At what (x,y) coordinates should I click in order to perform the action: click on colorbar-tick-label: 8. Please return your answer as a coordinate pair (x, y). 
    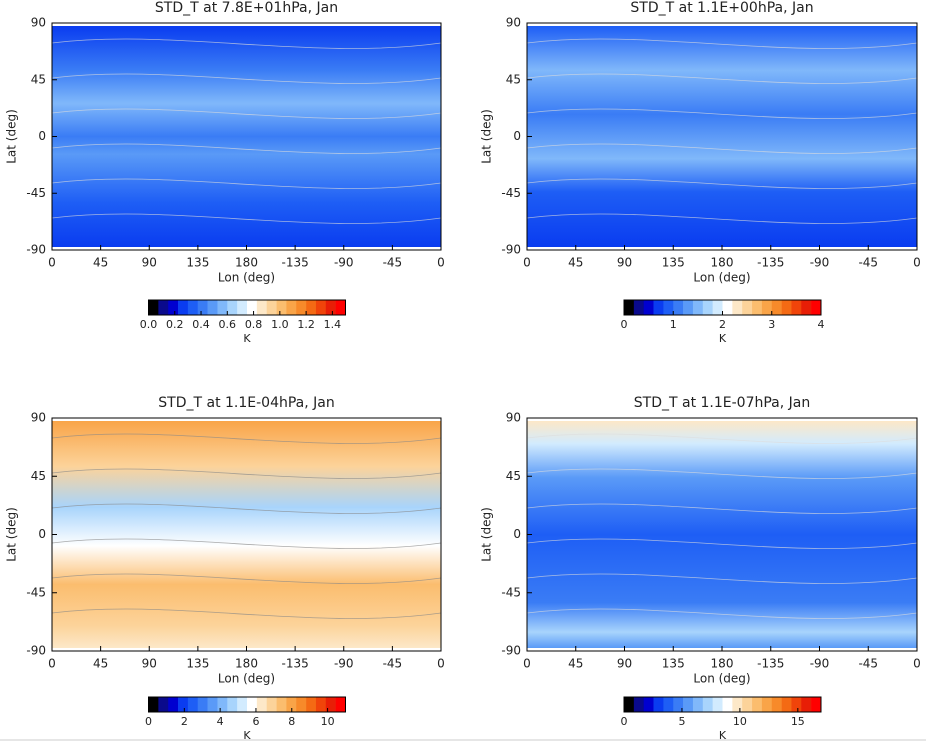
    Looking at the image, I should click on (291, 721).